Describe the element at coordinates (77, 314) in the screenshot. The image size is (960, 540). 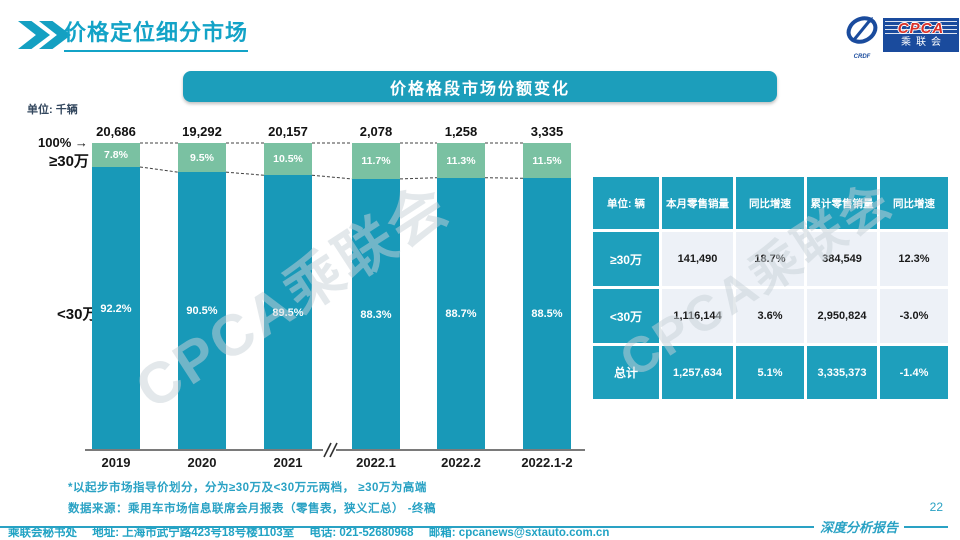
I see `segment-label-lt30: <30万` at that location.